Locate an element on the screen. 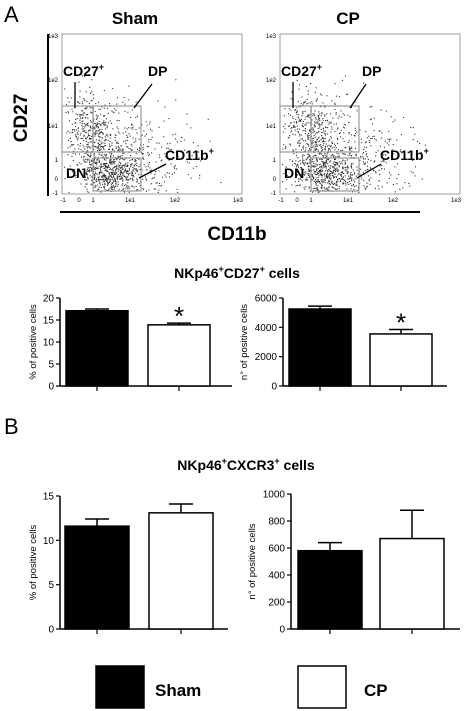  y-tick-label: 400 is located at coordinates (276, 576).